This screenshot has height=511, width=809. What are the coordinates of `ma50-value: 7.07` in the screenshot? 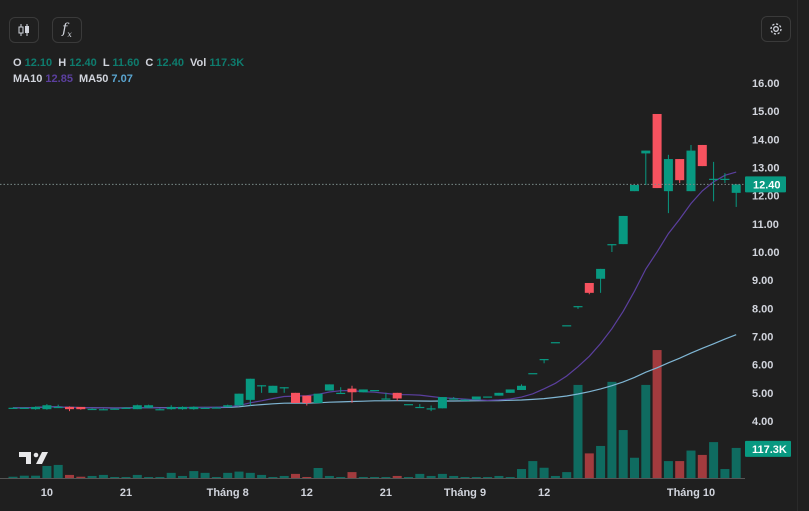 It's located at (122, 79).